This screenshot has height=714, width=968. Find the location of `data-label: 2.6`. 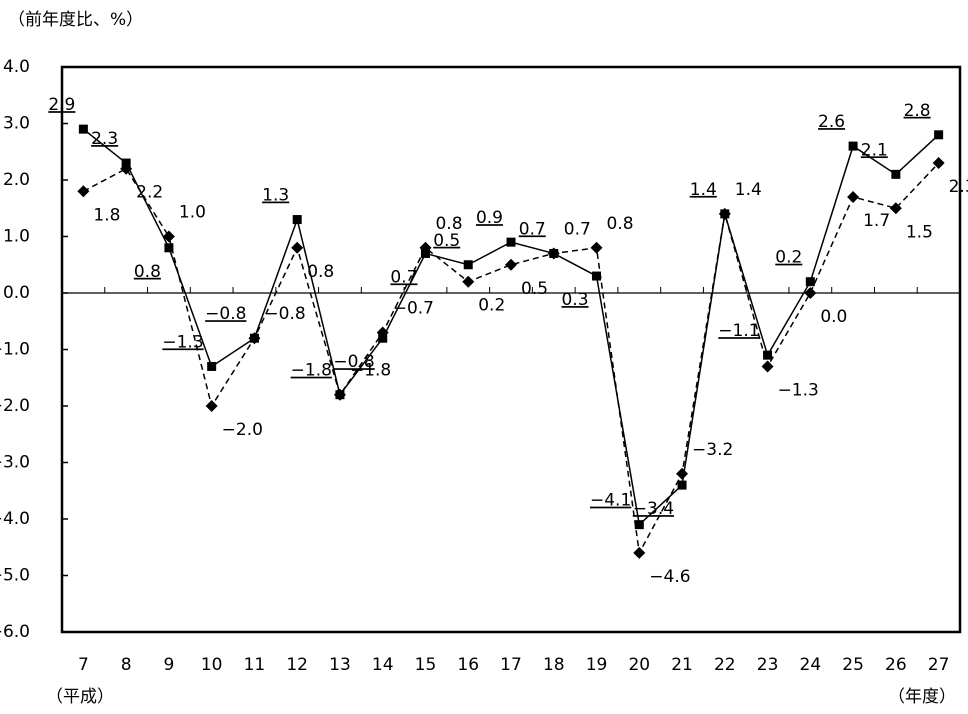

data-label: 2.6 is located at coordinates (831, 122).